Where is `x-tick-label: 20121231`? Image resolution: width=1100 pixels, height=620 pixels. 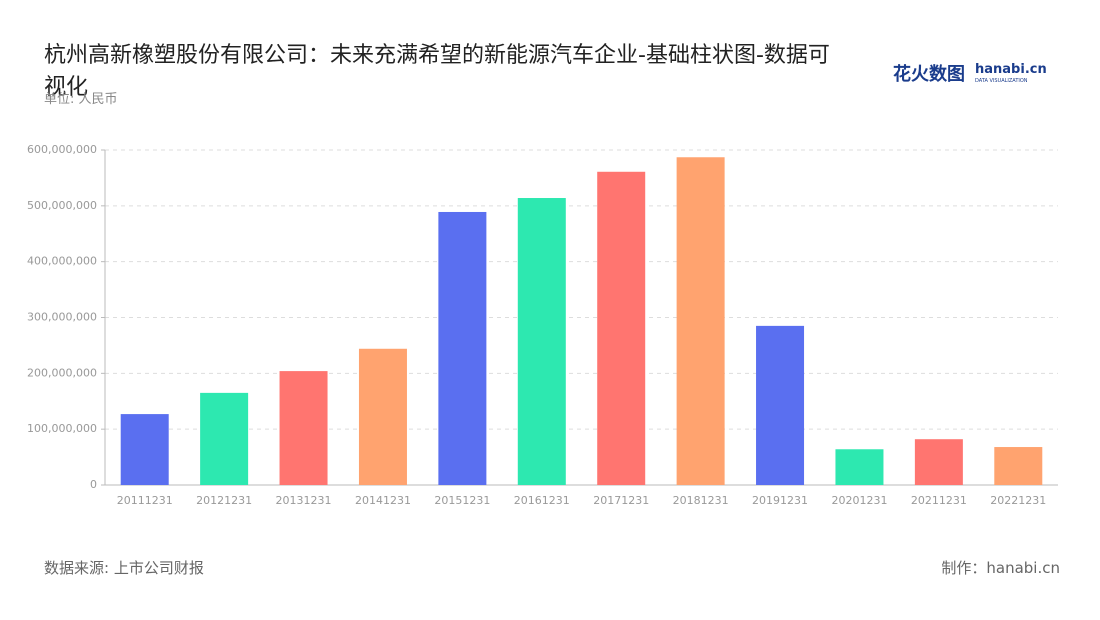
x-tick-label: 20121231 is located at coordinates (224, 500).